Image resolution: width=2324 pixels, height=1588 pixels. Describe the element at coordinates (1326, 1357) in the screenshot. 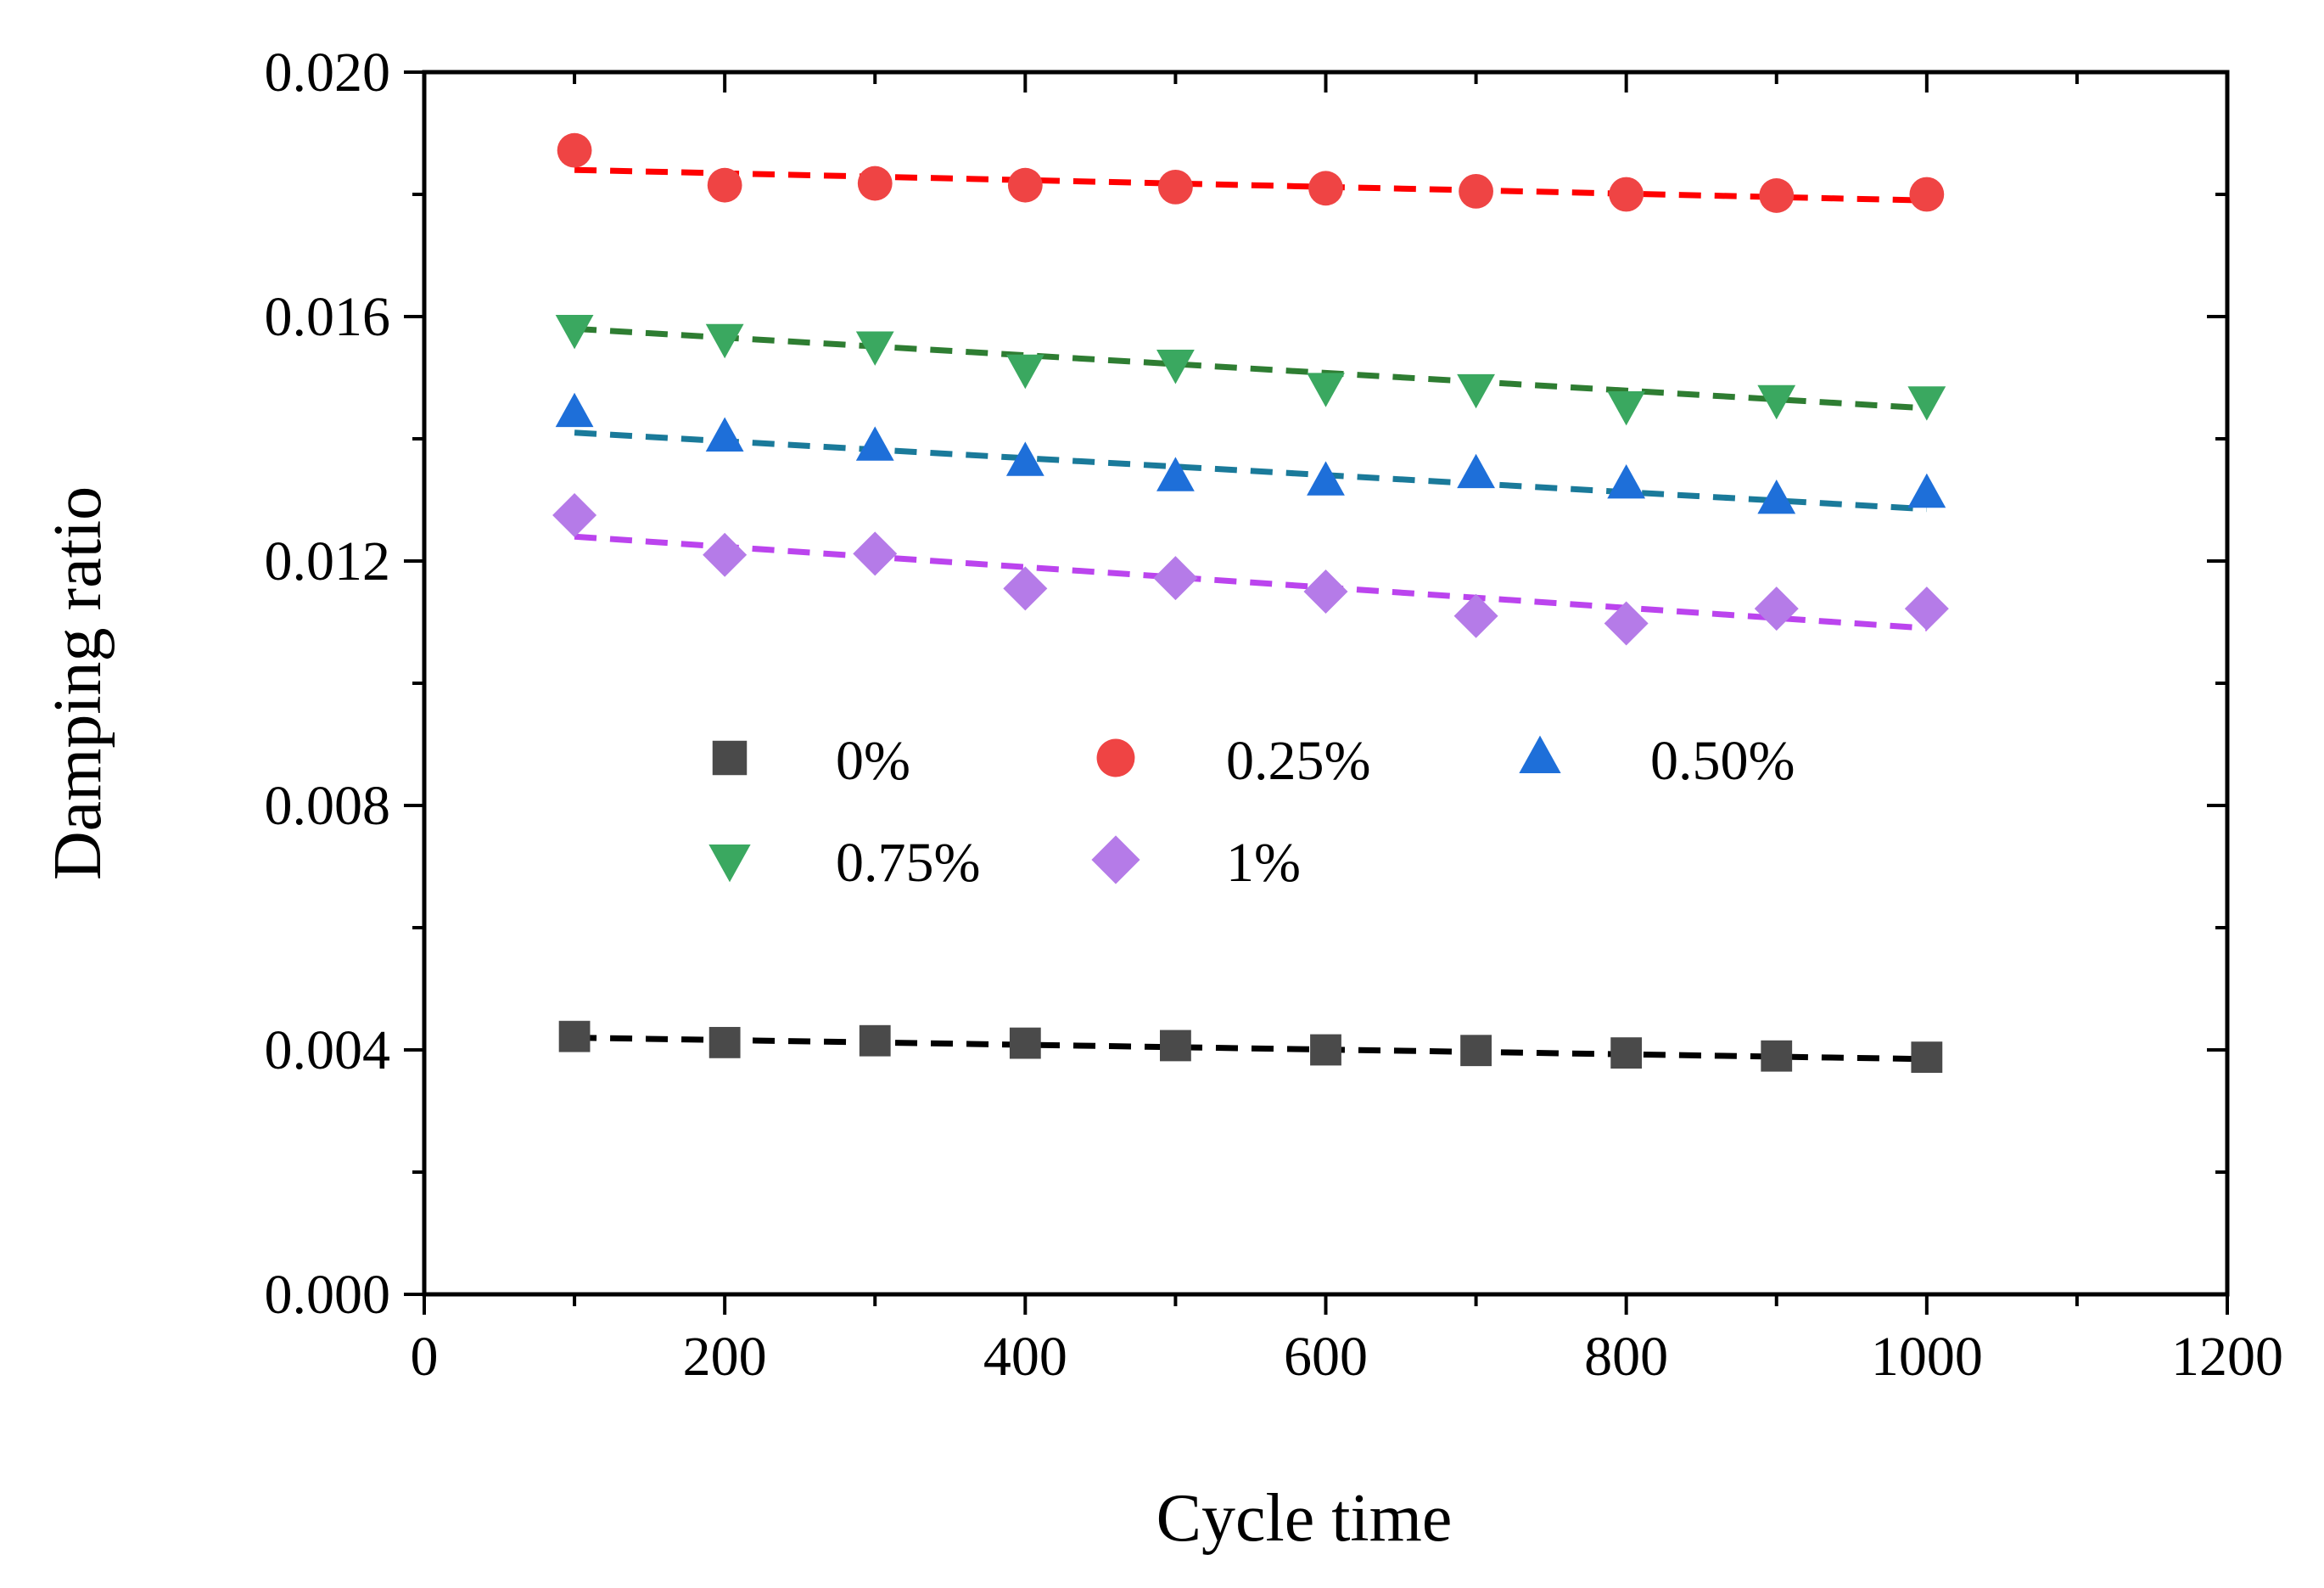

I see `x-tick-label: 600` at that location.